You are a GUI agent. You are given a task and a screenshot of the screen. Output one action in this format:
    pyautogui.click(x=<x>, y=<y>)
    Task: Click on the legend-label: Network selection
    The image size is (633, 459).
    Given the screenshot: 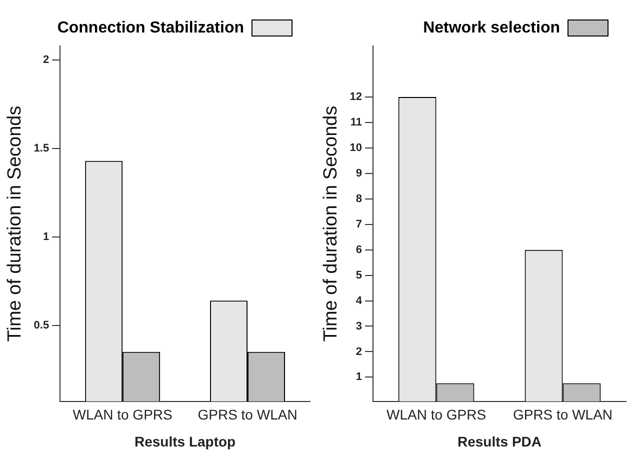 What is the action you would take?
    pyautogui.click(x=491, y=27)
    